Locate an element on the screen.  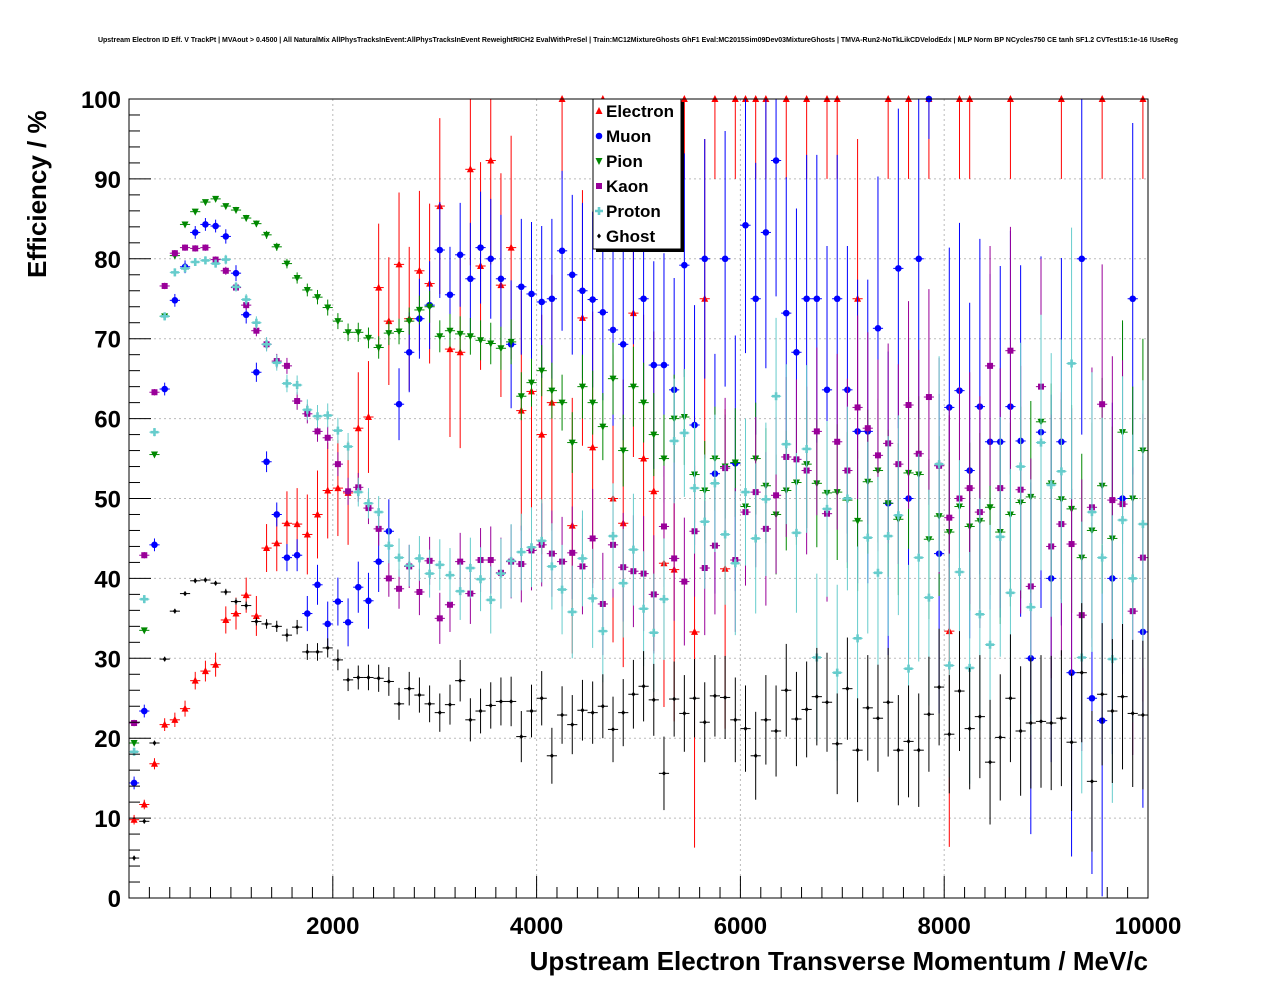
legend-label-muon: Muon is located at coordinates (628, 136).